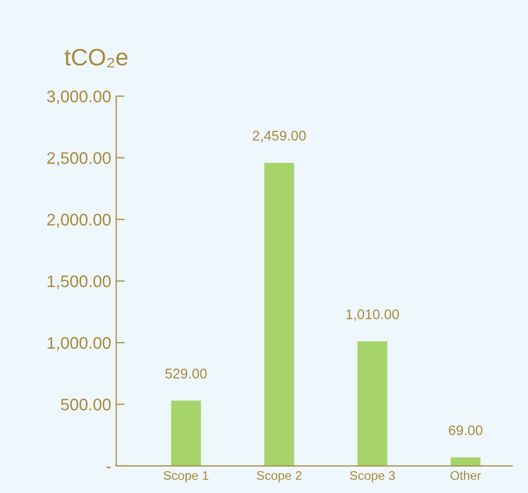 The width and height of the screenshot is (528, 493). What do you see at coordinates (79, 282) in the screenshot?
I see `y-tick-label: 1,500.00` at bounding box center [79, 282].